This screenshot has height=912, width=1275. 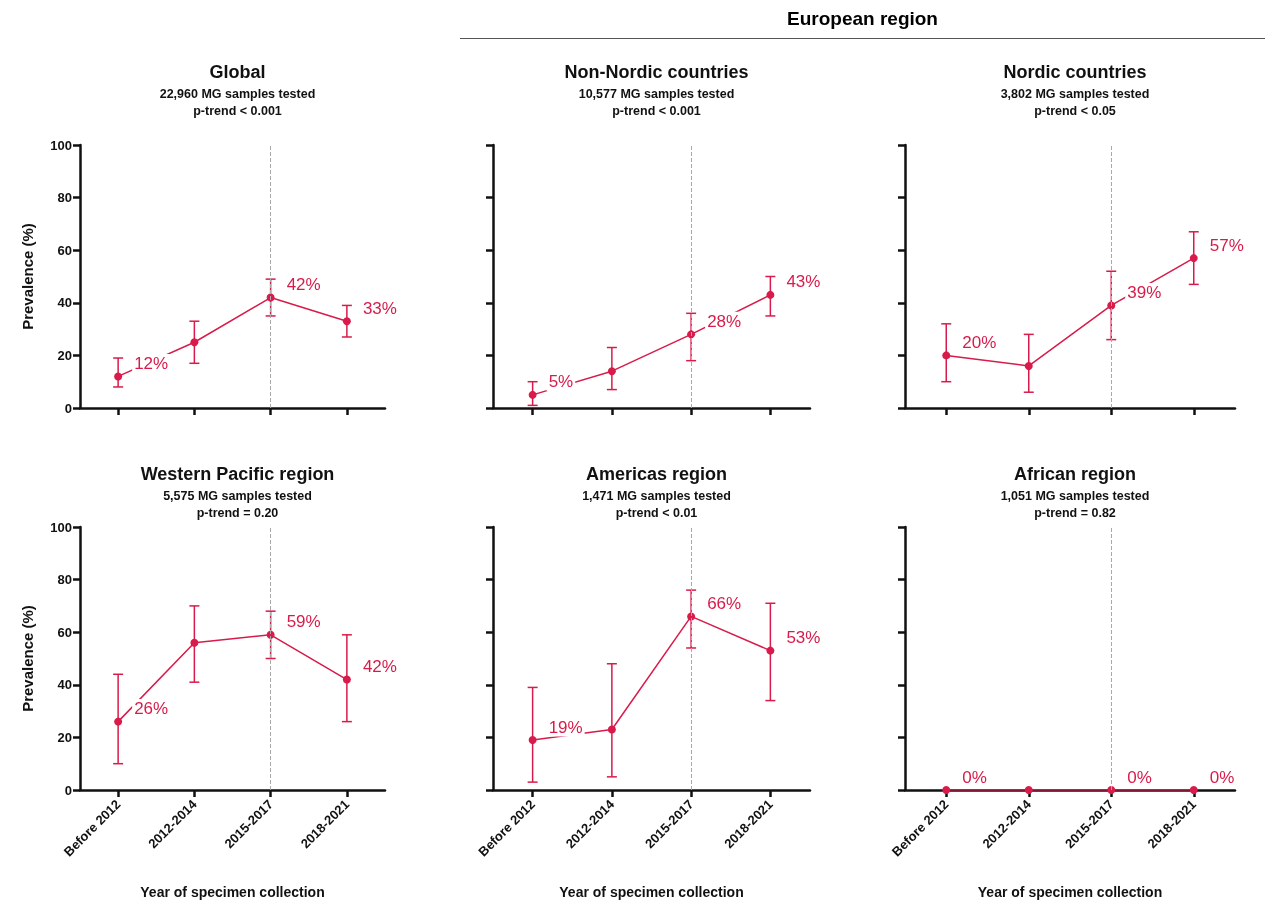 What do you see at coordinates (1226, 245) in the screenshot?
I see `data-label: 57%` at bounding box center [1226, 245].